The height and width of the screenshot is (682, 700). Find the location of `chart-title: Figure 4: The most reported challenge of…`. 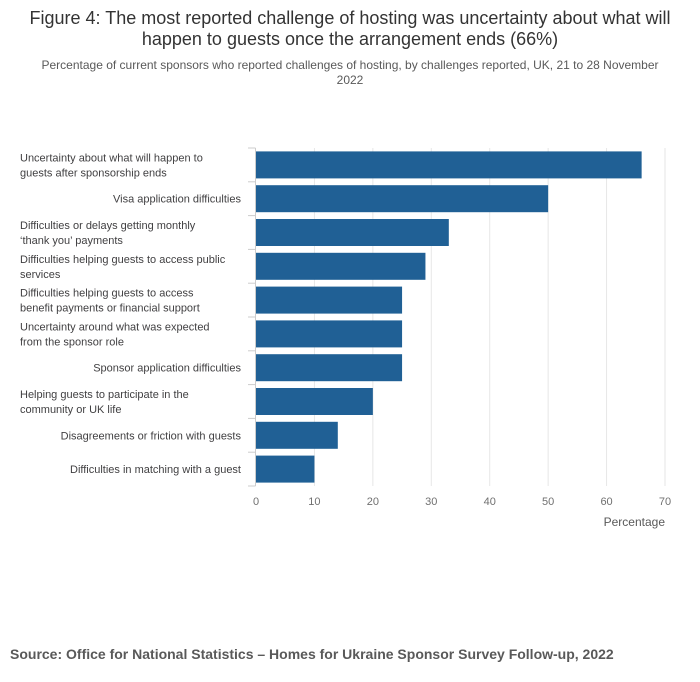

chart-title: Figure 4: The most reported challenge of… is located at coordinates (350, 28).